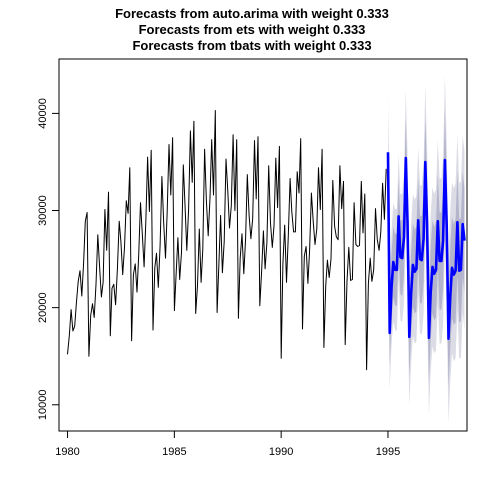 This screenshot has height=504, width=504. I want to click on y-tick-label: 30000, so click(43, 210).